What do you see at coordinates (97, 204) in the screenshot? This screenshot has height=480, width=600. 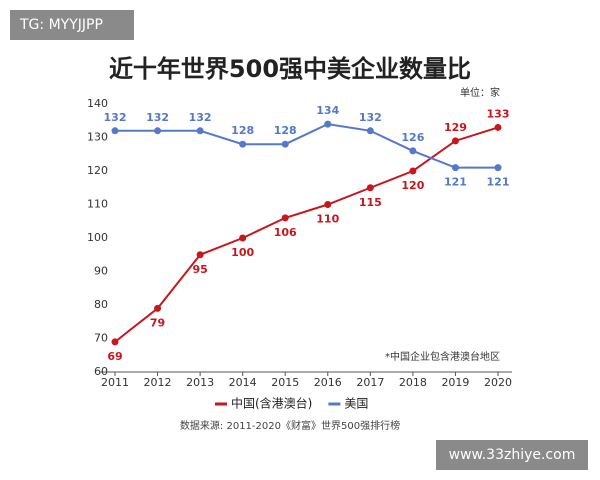 I see `y-tick-label: 110` at bounding box center [97, 204].